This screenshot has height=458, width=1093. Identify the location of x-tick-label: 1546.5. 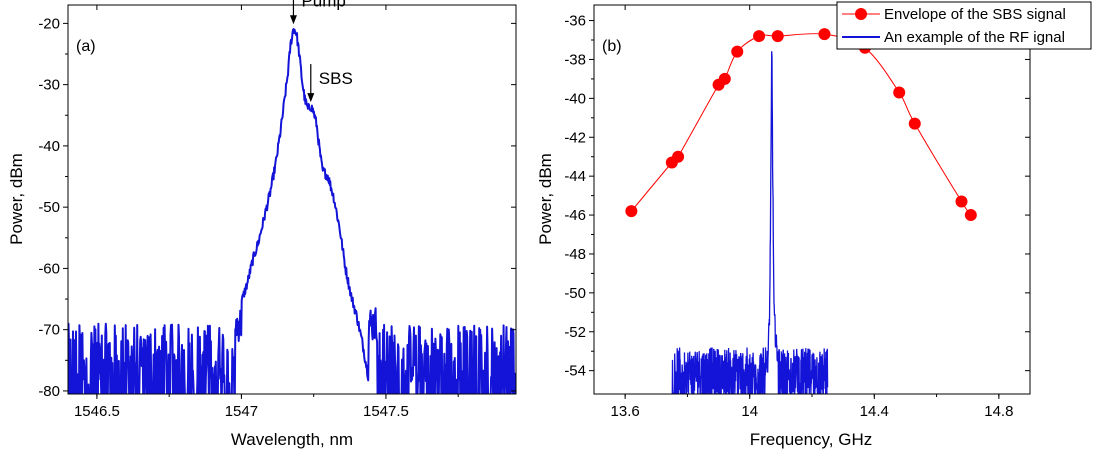
(97, 411).